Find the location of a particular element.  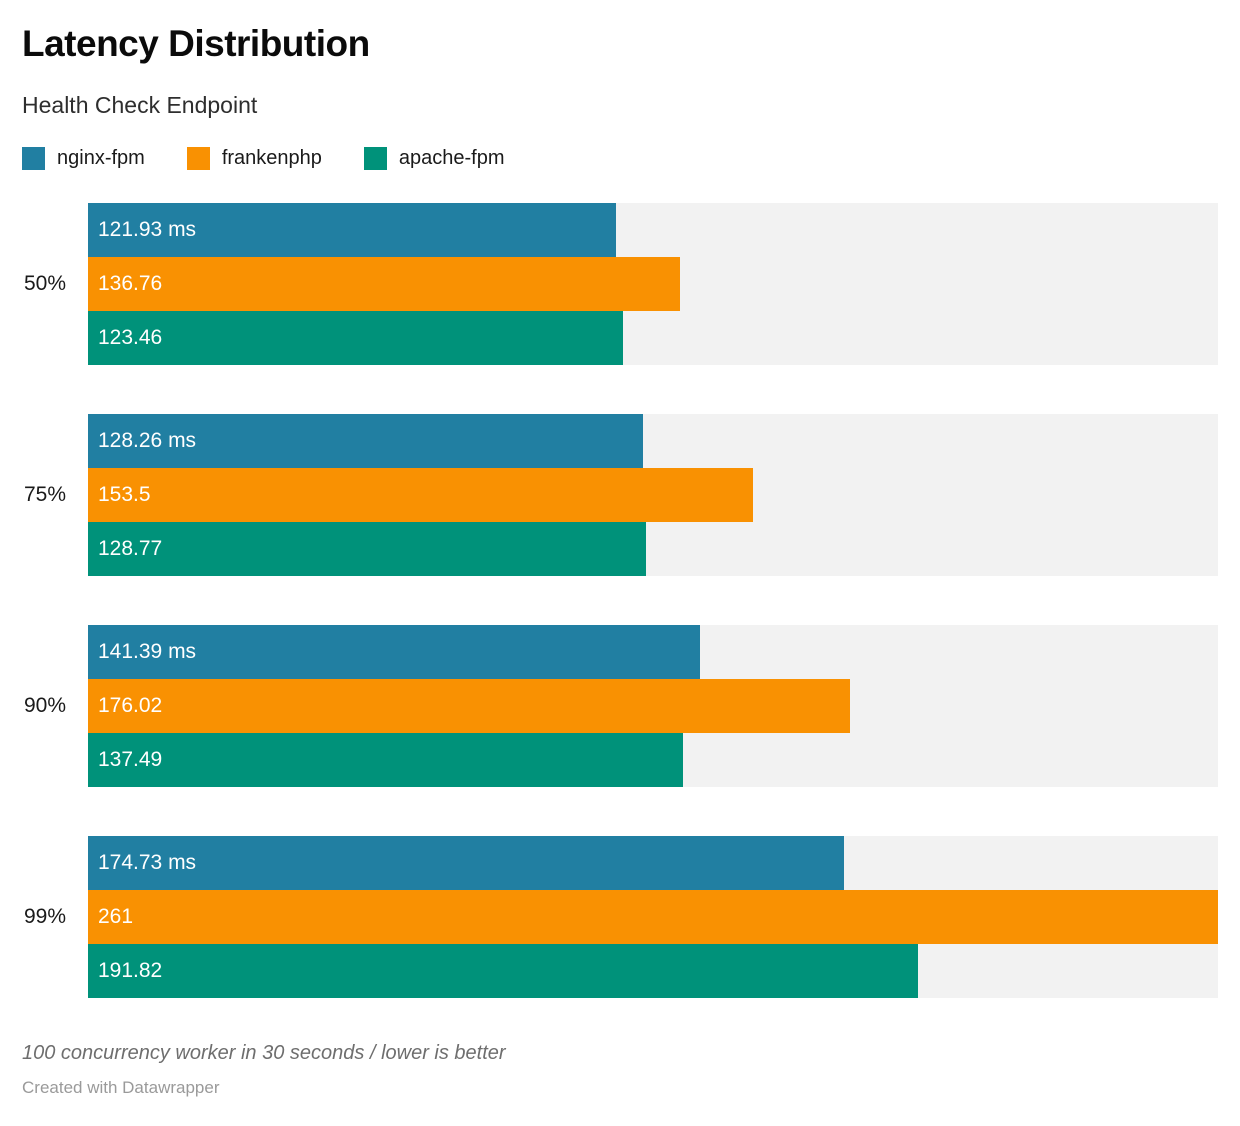

bar-row-nginx-fpm: 141.39 ms is located at coordinates (653, 652).